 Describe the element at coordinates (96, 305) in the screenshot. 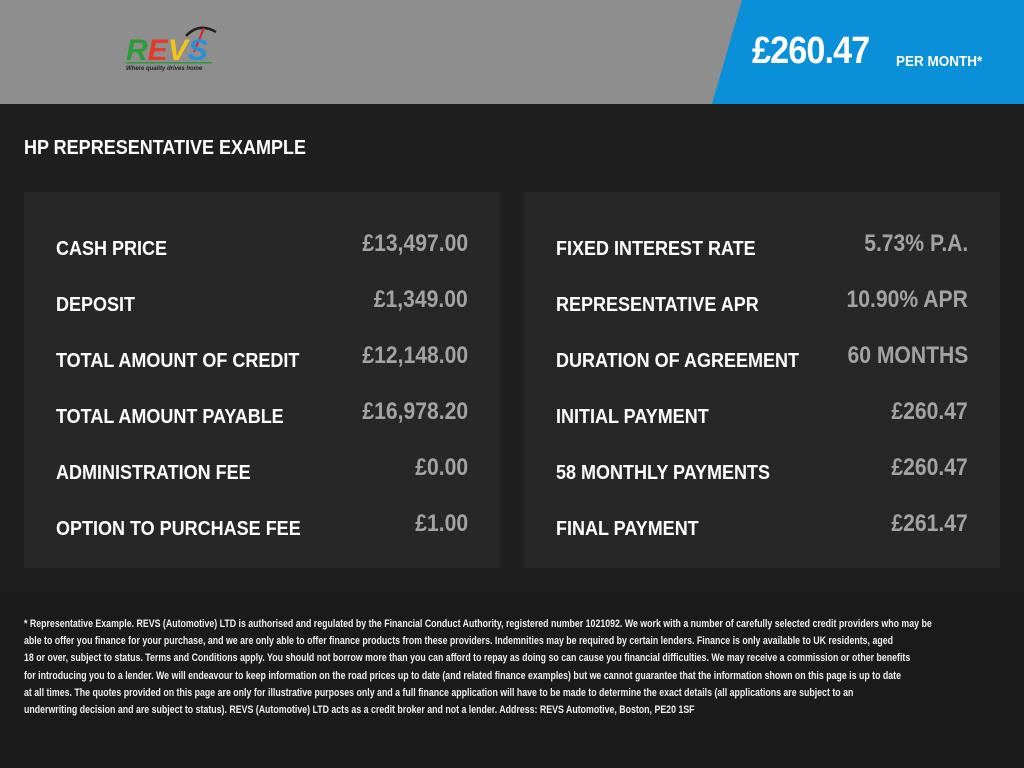

I see `finance-label: DEPOSIT` at that location.